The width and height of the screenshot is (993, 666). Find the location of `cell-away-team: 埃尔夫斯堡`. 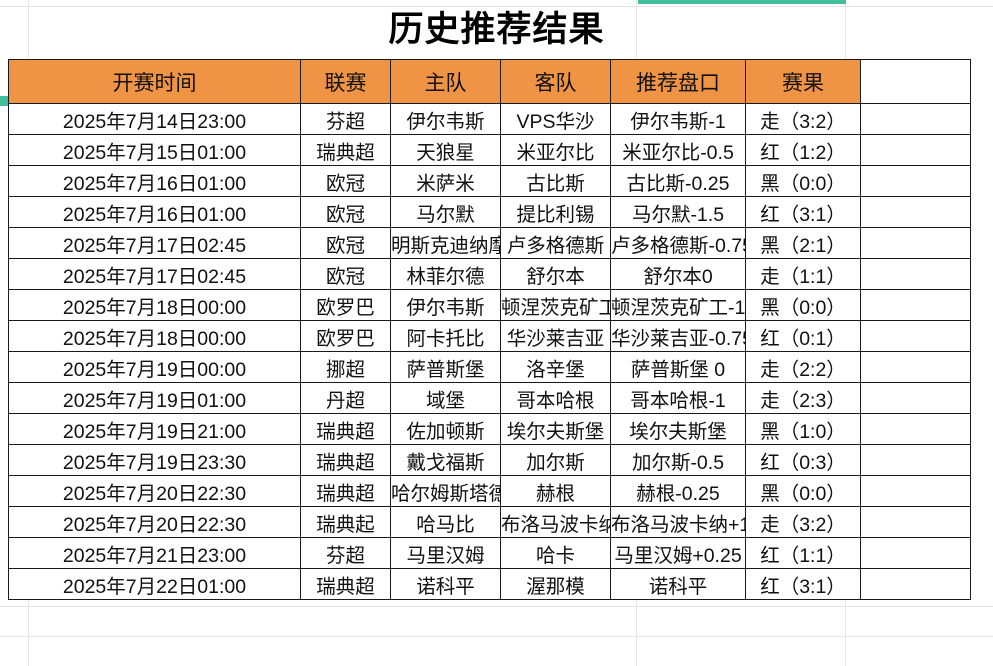

cell-away-team: 埃尔夫斯堡 is located at coordinates (555, 429).